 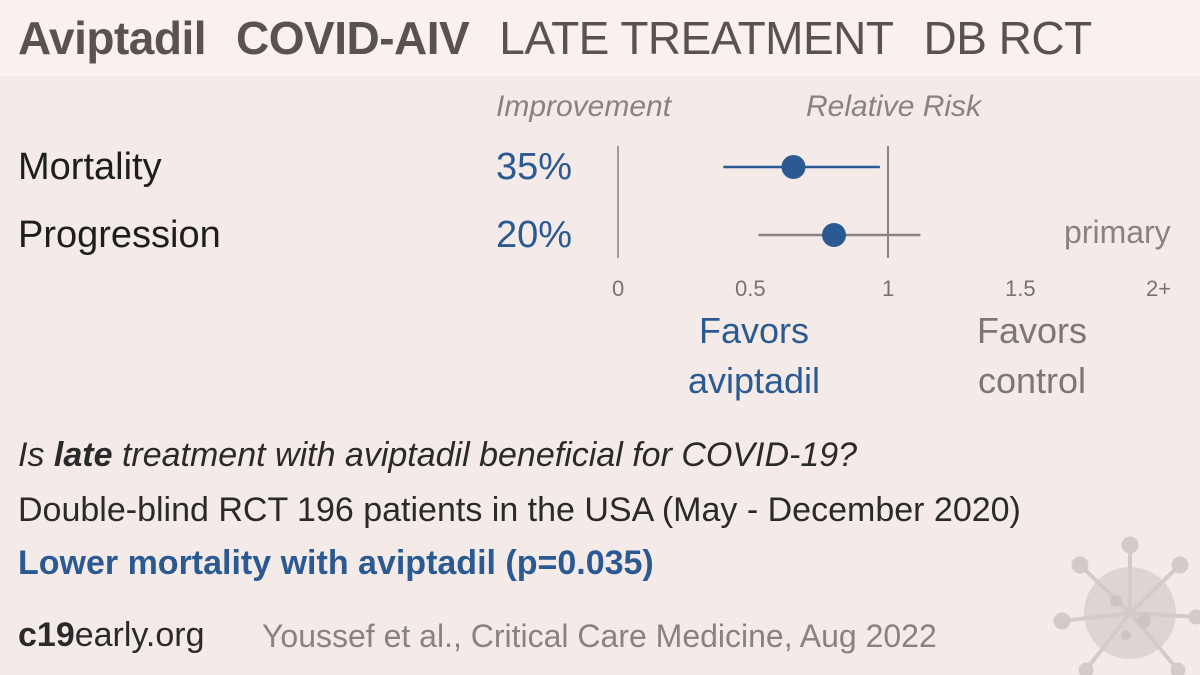 What do you see at coordinates (534, 167) in the screenshot?
I see `improvement-value-mortality: 35%` at bounding box center [534, 167].